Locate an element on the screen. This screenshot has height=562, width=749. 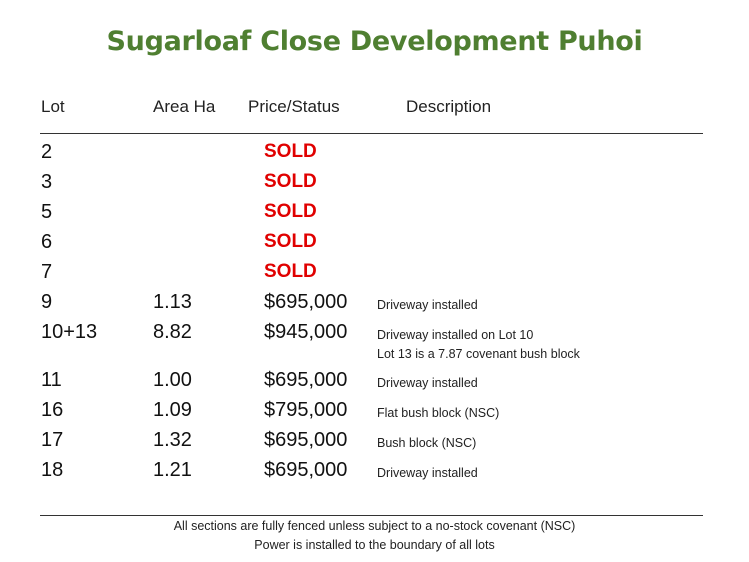
lot-area: 8.82 is located at coordinates (172, 332).